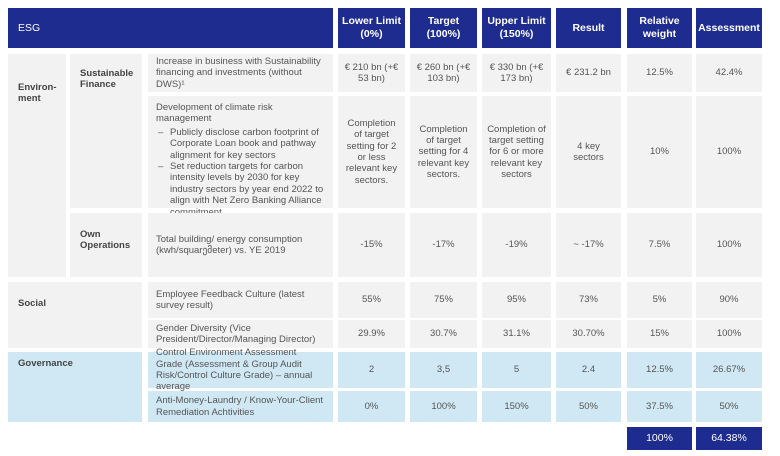 The image size is (780, 456). I want to click on category-text: Environ-ment, so click(37, 93).